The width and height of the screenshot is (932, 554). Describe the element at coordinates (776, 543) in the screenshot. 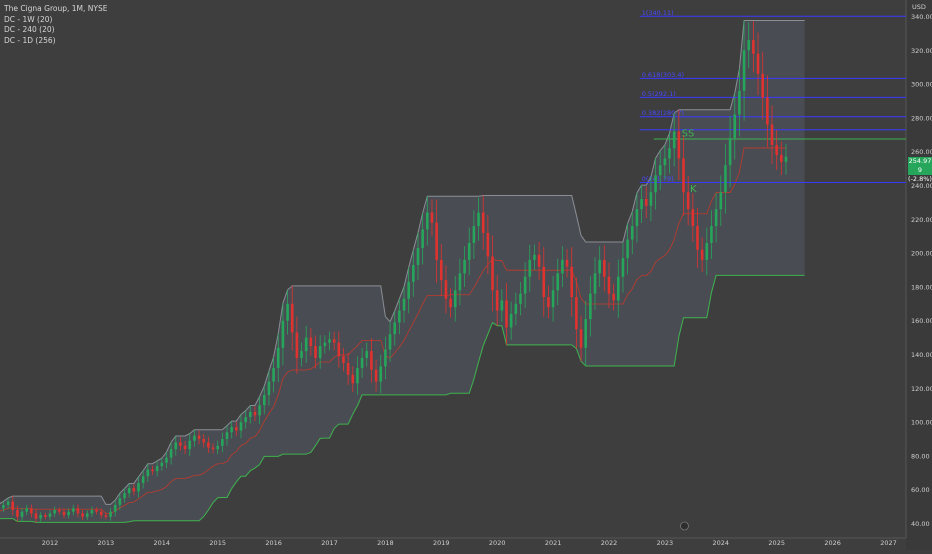

I see `x-tick-label: 2025` at that location.